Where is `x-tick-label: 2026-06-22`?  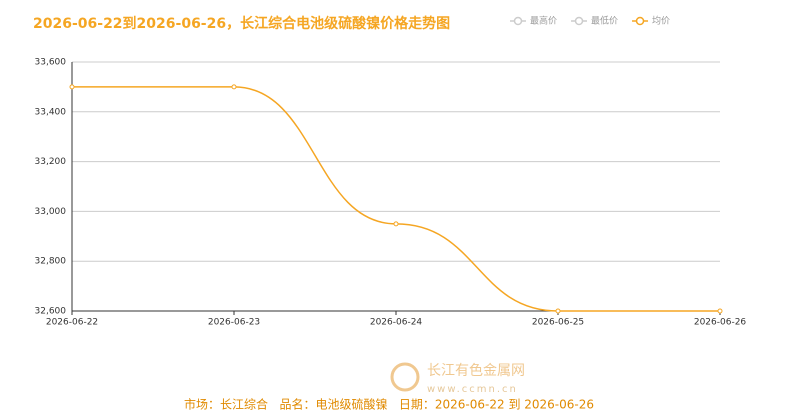
x-tick-label: 2026-06-22 is located at coordinates (72, 323).